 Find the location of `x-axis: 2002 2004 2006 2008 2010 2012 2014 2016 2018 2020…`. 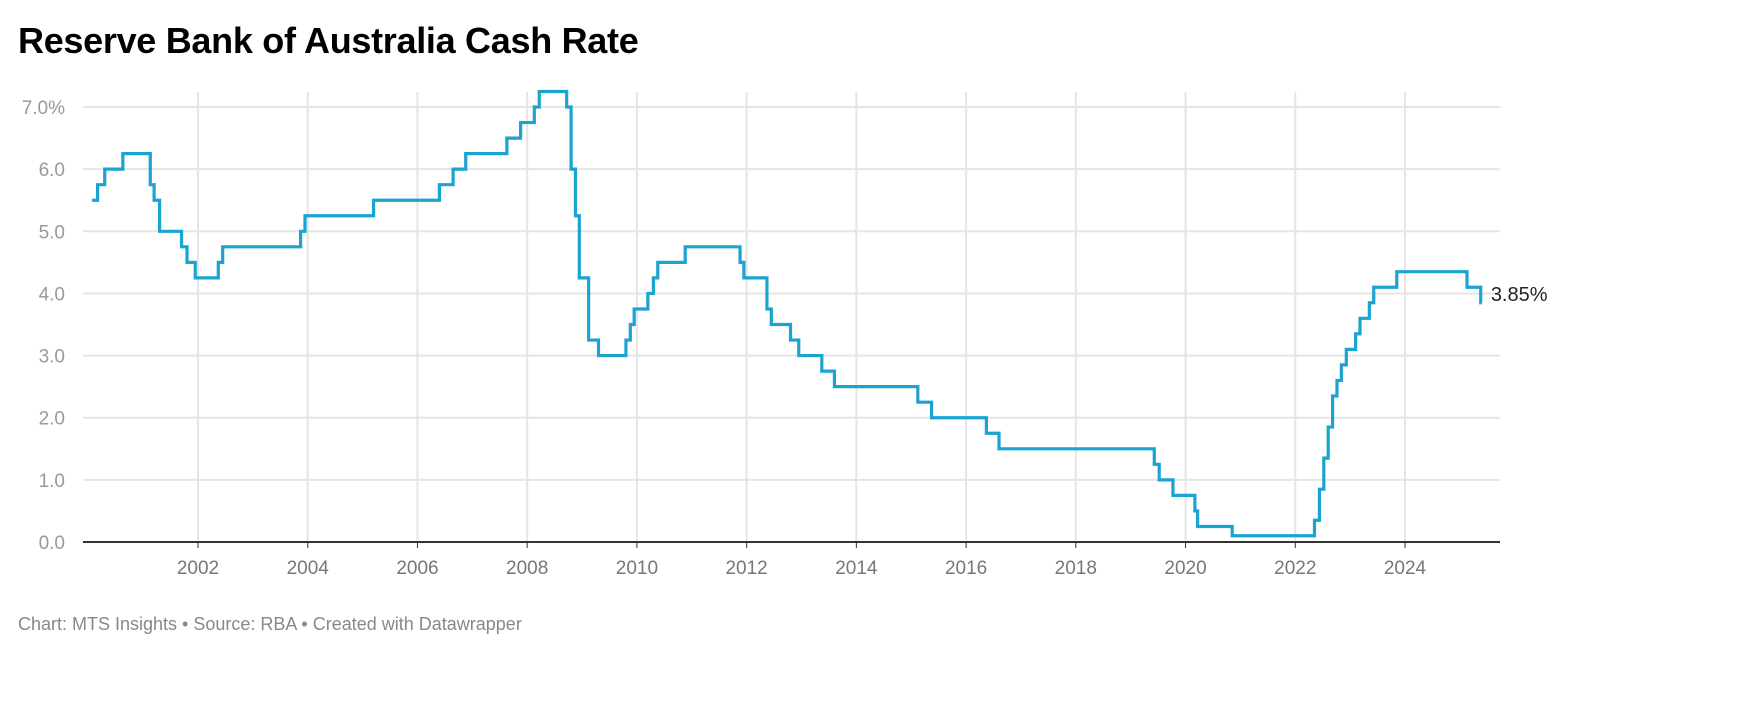

x-axis: 2002 2004 2006 2008 2010 2012 2014 2016 2018 2020… is located at coordinates (802, 560).